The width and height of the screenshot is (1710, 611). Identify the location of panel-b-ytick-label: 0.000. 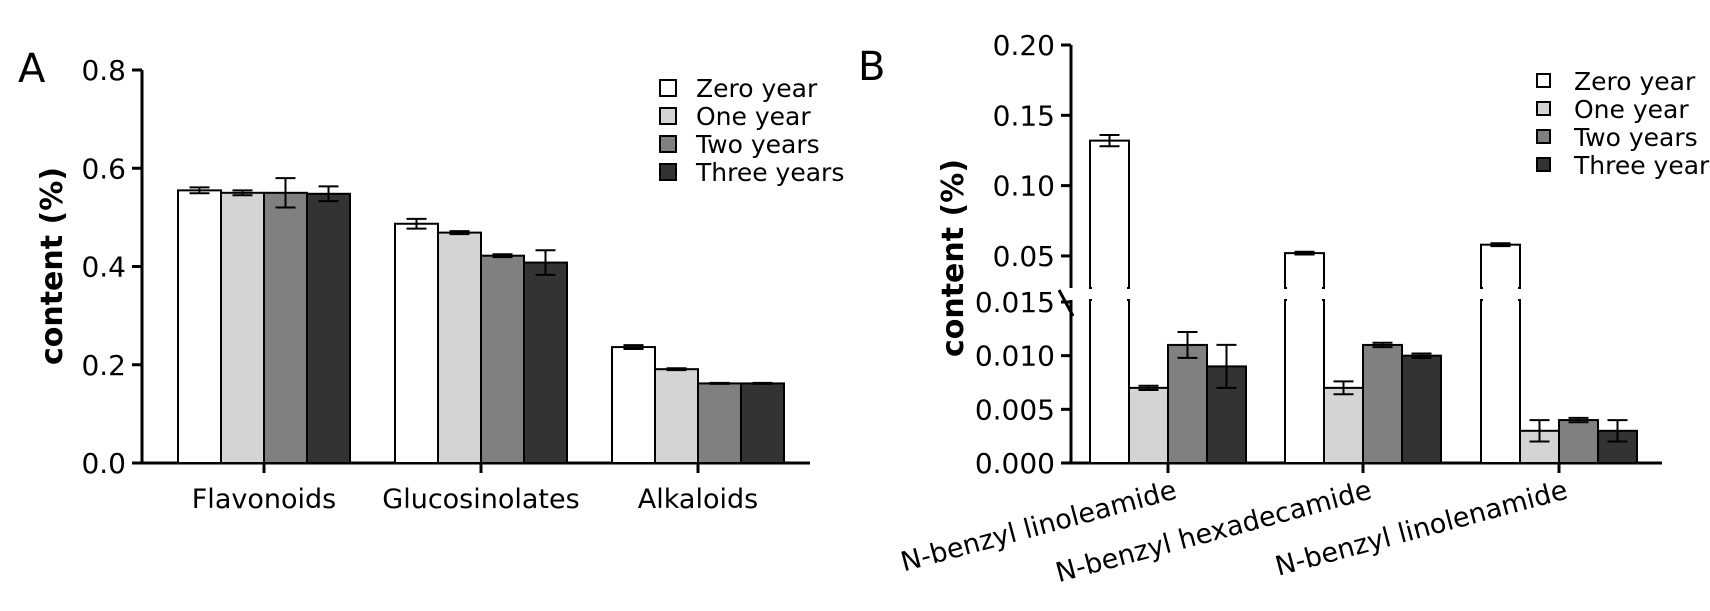
(1015, 463).